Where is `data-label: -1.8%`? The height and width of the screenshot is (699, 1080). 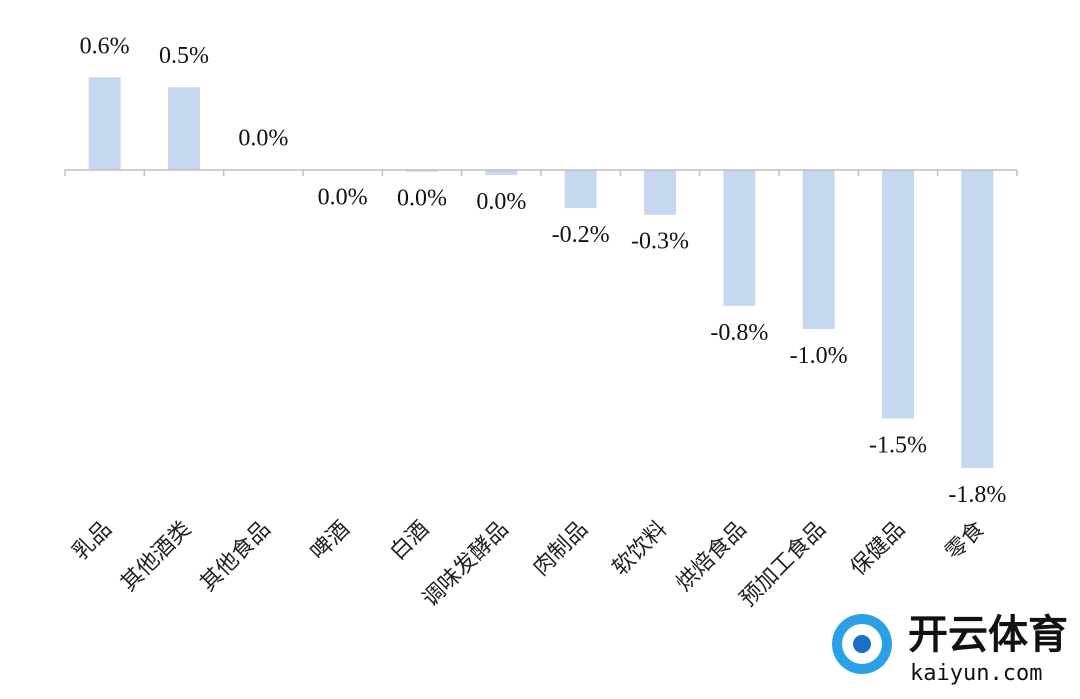 data-label: -1.8% is located at coordinates (977, 495).